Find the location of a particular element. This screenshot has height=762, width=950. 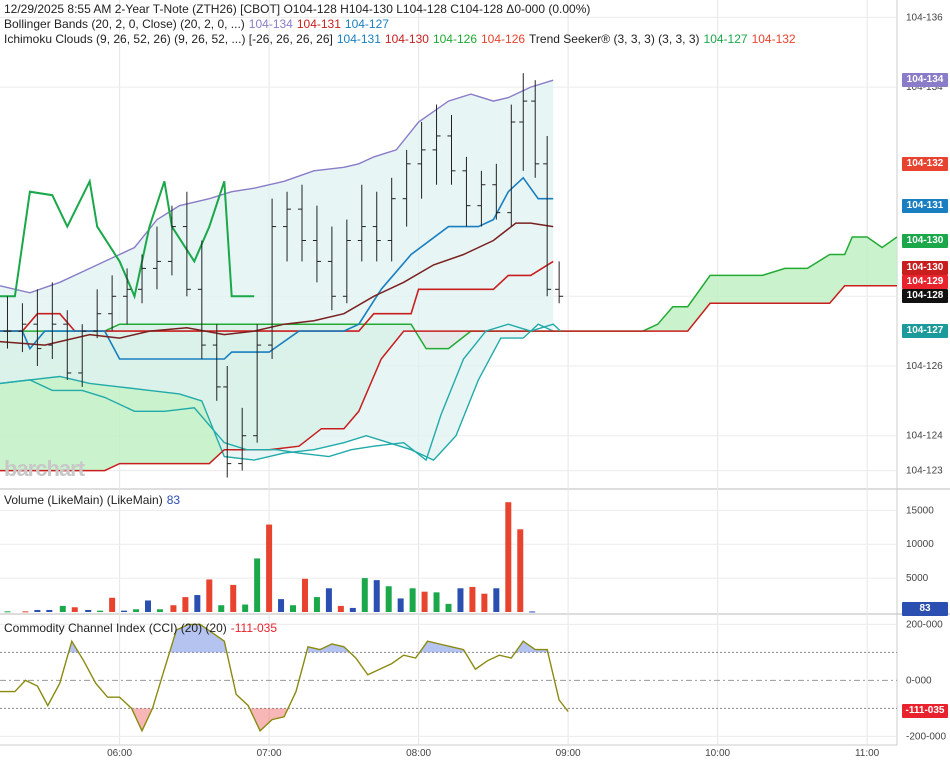

x-tick-label: 10:00 is located at coordinates (717, 753).